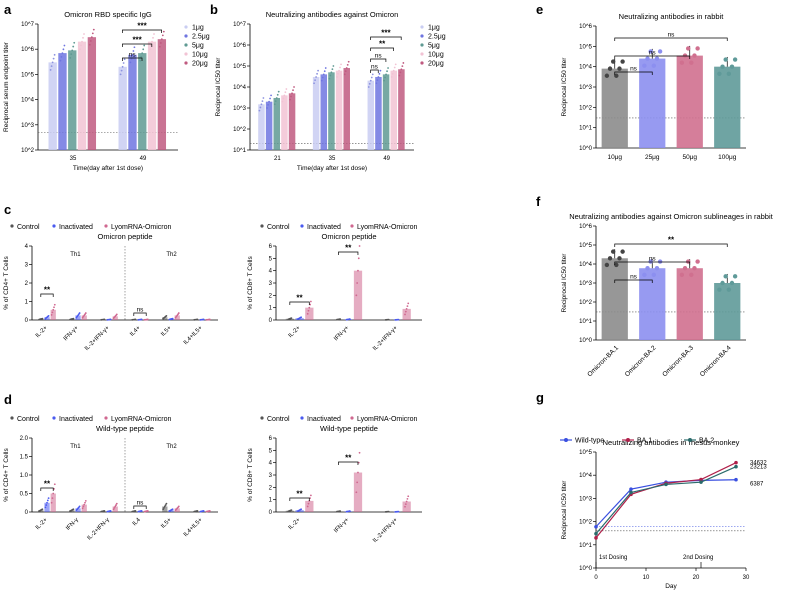  What do you see at coordinates (198, 28) in the screenshot?
I see `legend-label: 1μg` at bounding box center [198, 28].